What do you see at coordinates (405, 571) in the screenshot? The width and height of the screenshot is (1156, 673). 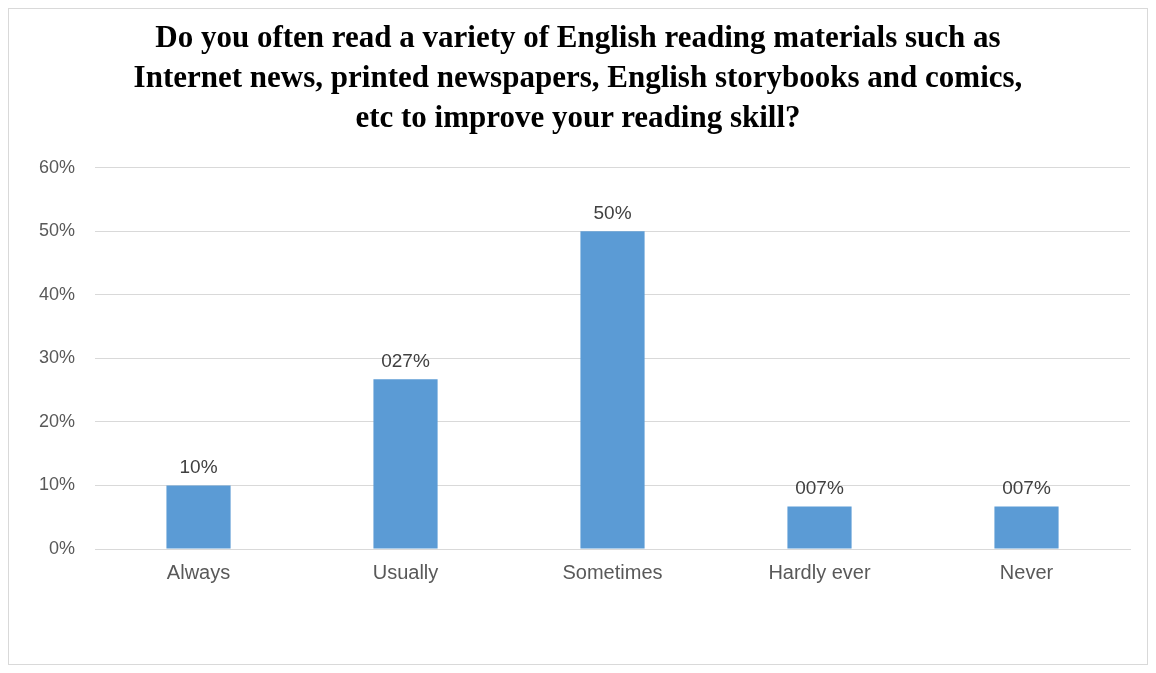 I see `x-tick-label: Usually` at bounding box center [405, 571].